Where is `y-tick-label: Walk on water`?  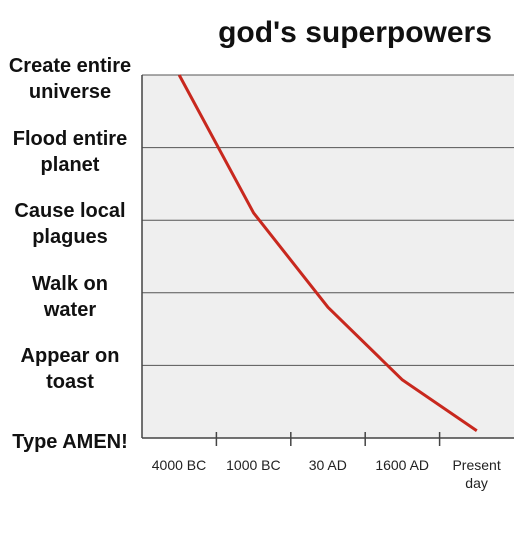
y-tick-label: Walk on water is located at coordinates (70, 296).